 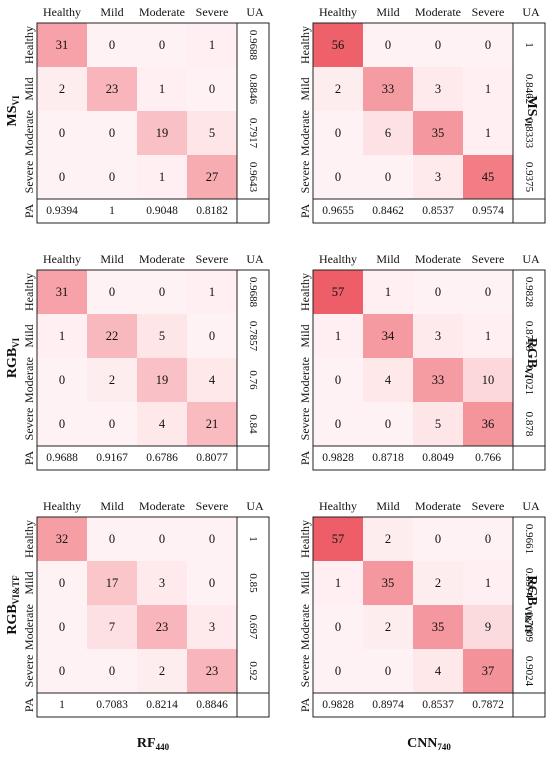 I want to click on column-class-label: Moderate, so click(x=162, y=12).